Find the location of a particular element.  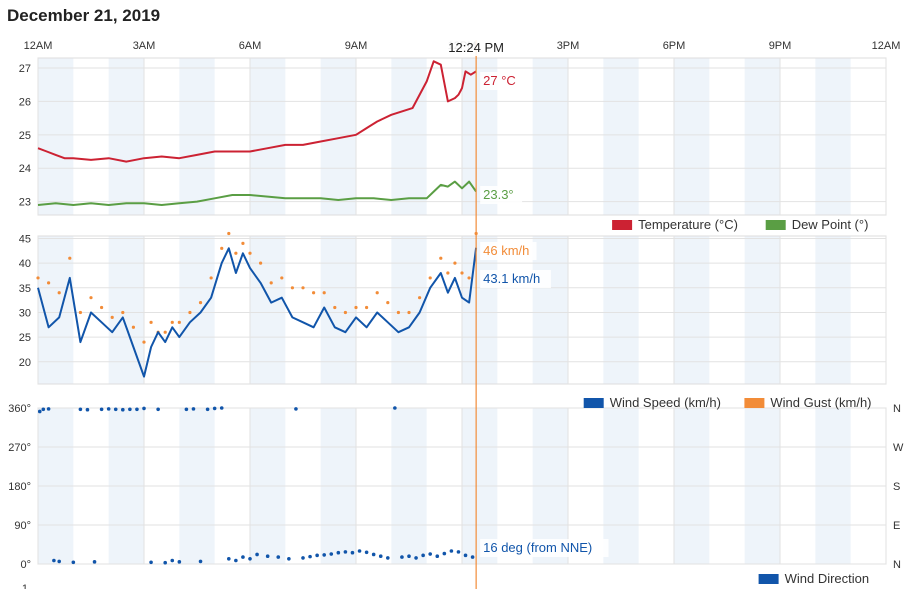

dew-point-current-label-bg is located at coordinates (501, 195).